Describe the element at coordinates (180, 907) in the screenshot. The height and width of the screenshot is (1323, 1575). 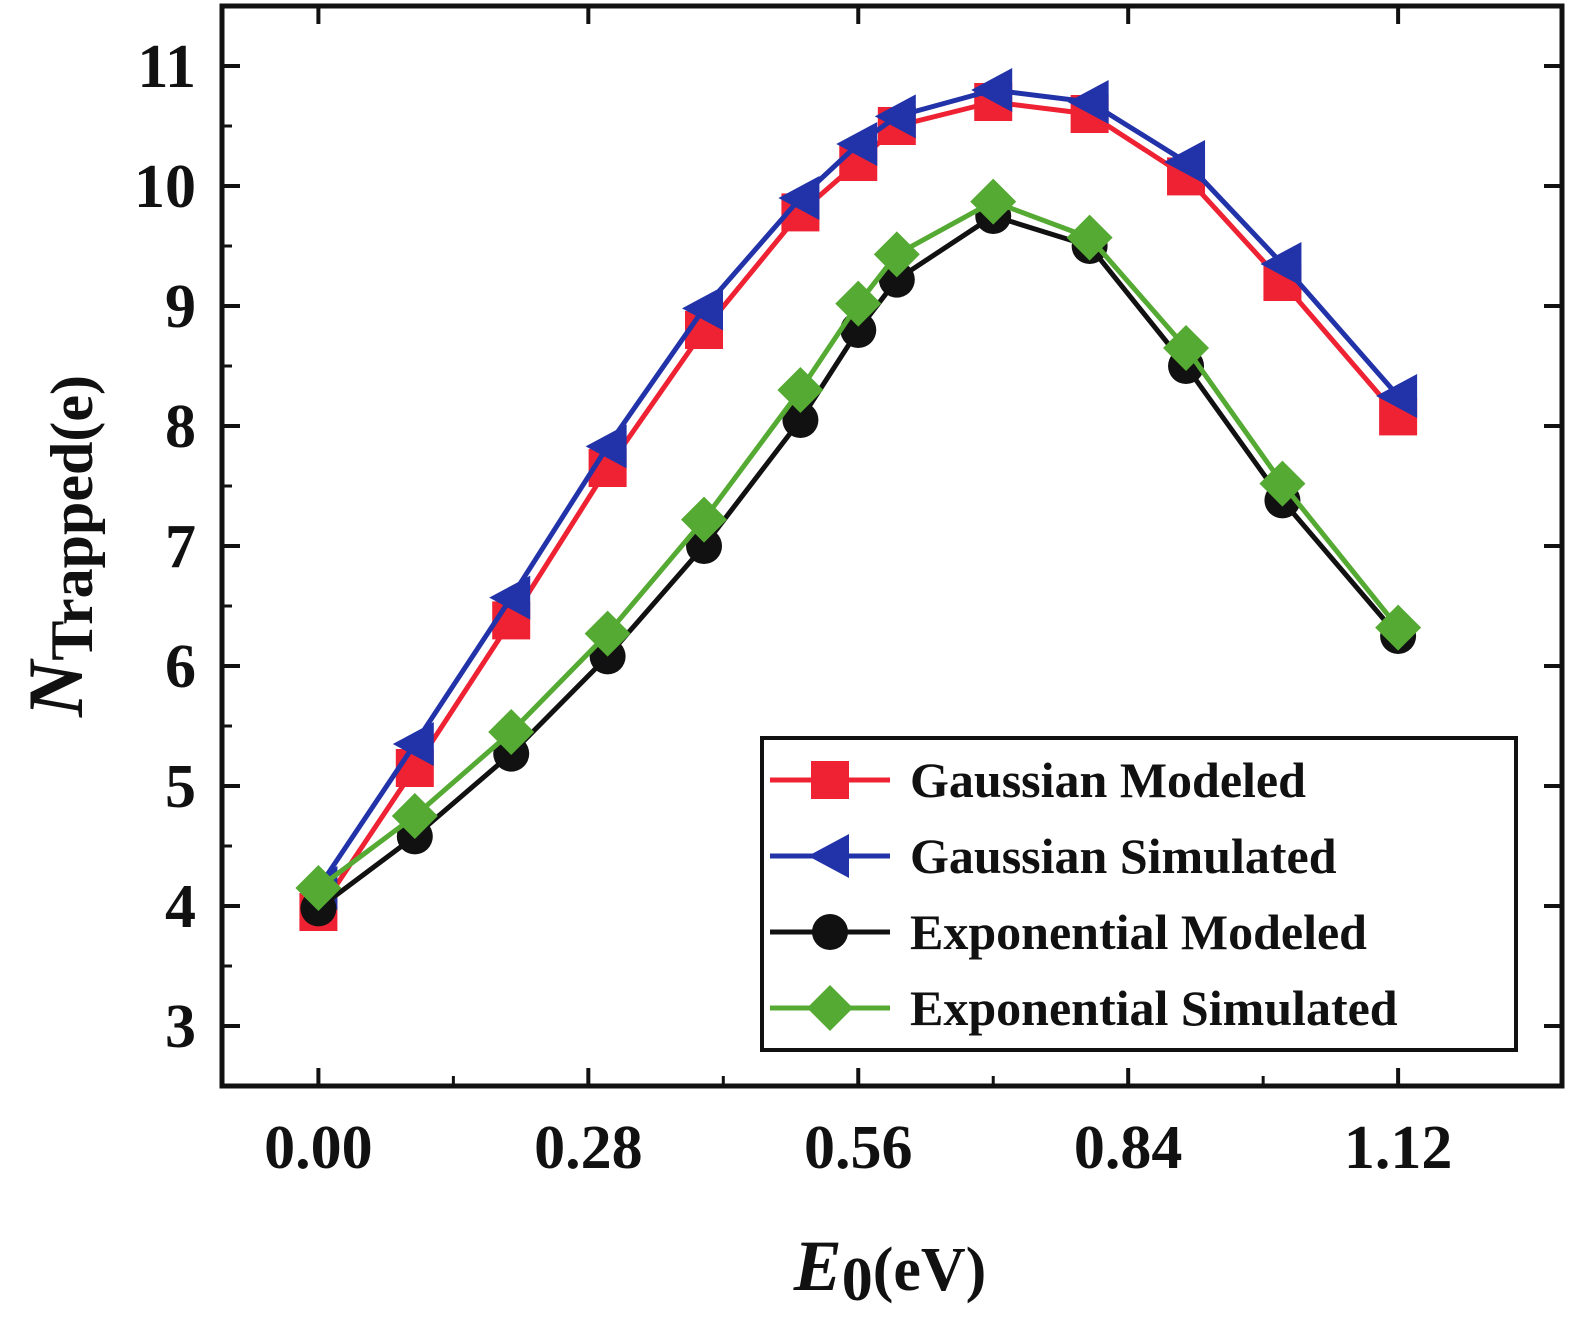
I see `y-tick-label: 4` at that location.